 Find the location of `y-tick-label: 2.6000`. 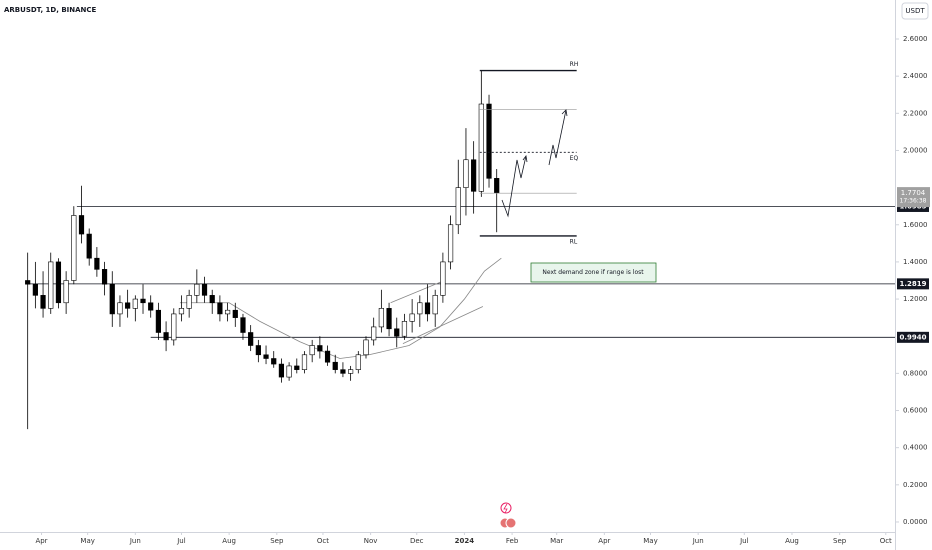

y-tick-label: 2.6000 is located at coordinates (915, 39).